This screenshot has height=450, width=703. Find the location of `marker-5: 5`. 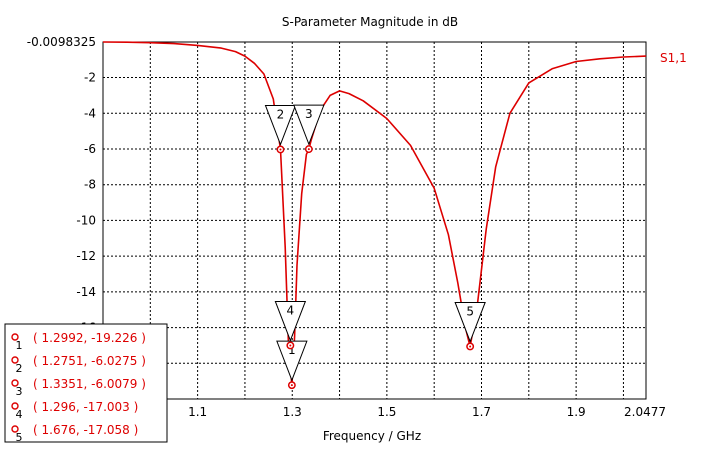

marker-5: 5 is located at coordinates (470, 326).